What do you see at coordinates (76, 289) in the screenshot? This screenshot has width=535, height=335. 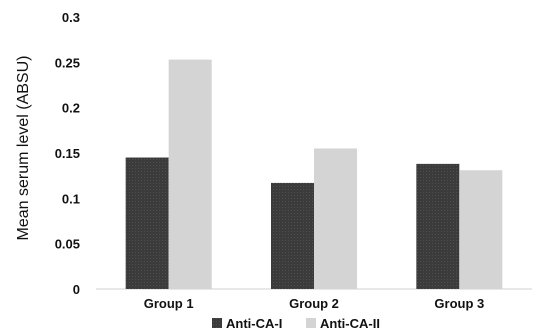 I see `y-tick-label: 0` at bounding box center [76, 289].